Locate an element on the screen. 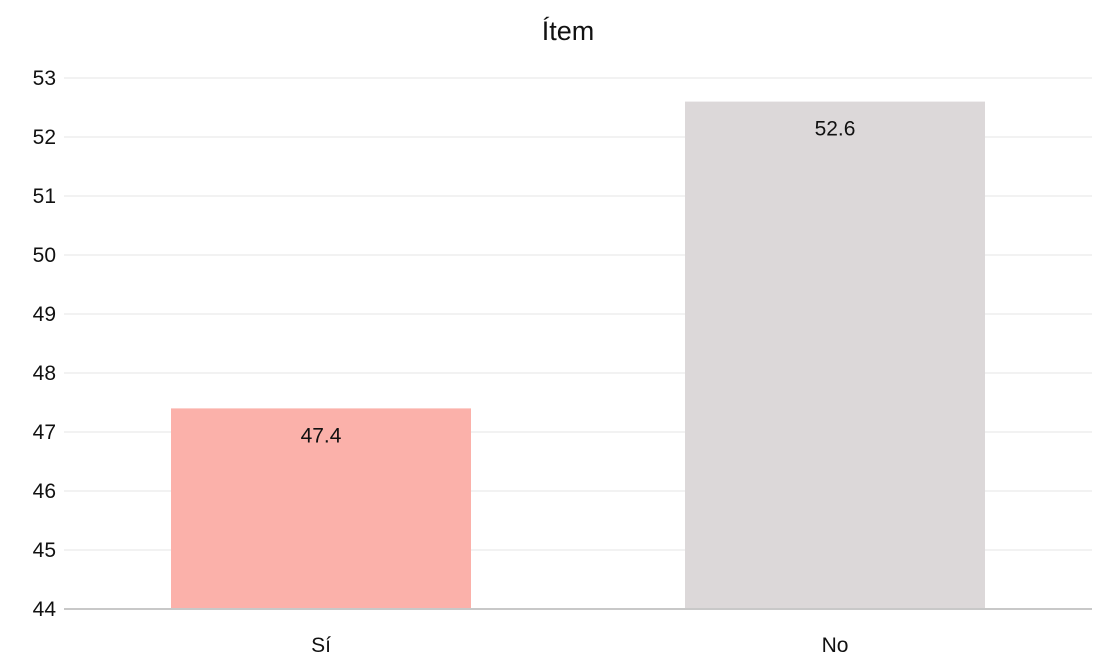 The width and height of the screenshot is (1111, 656). x-axis-category-labels: Sí No is located at coordinates (579, 645).